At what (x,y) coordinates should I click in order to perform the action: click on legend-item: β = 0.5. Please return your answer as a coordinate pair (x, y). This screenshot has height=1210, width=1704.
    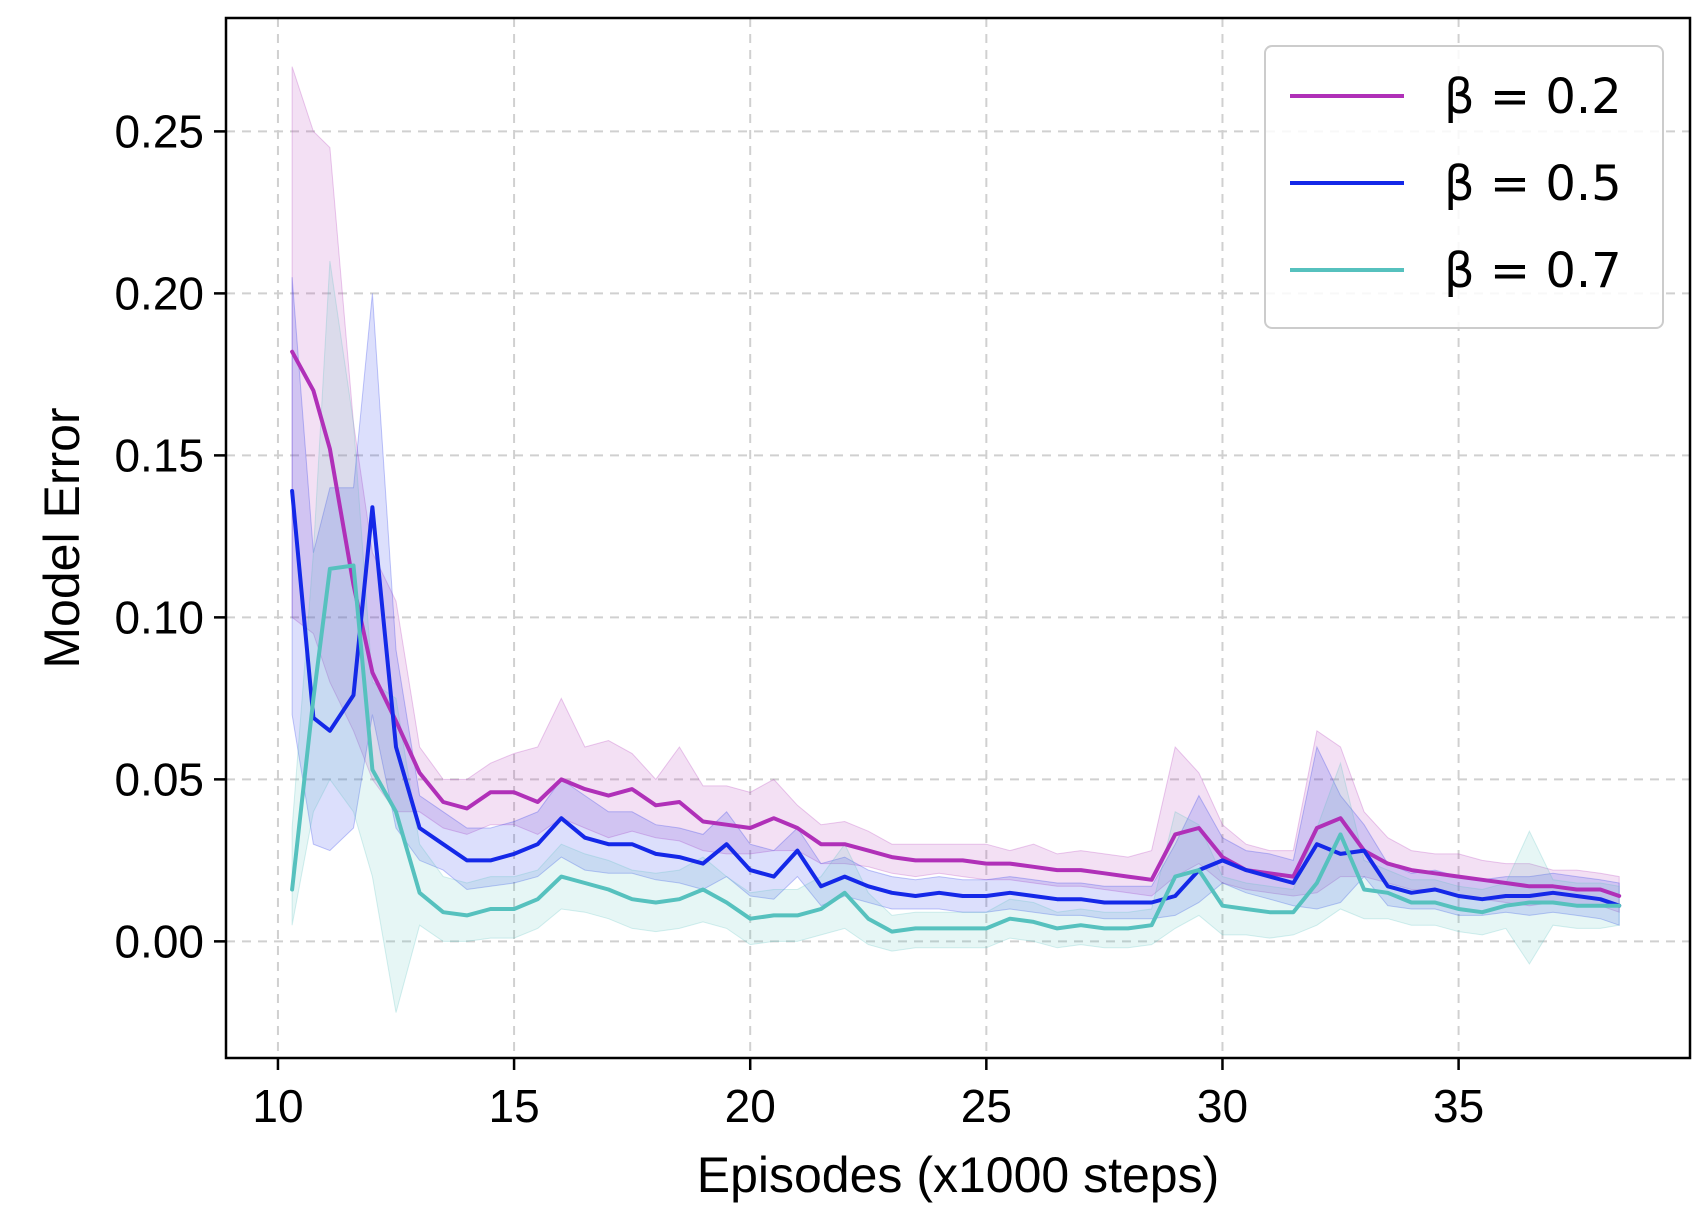
    Looking at the image, I should click on (1456, 184).